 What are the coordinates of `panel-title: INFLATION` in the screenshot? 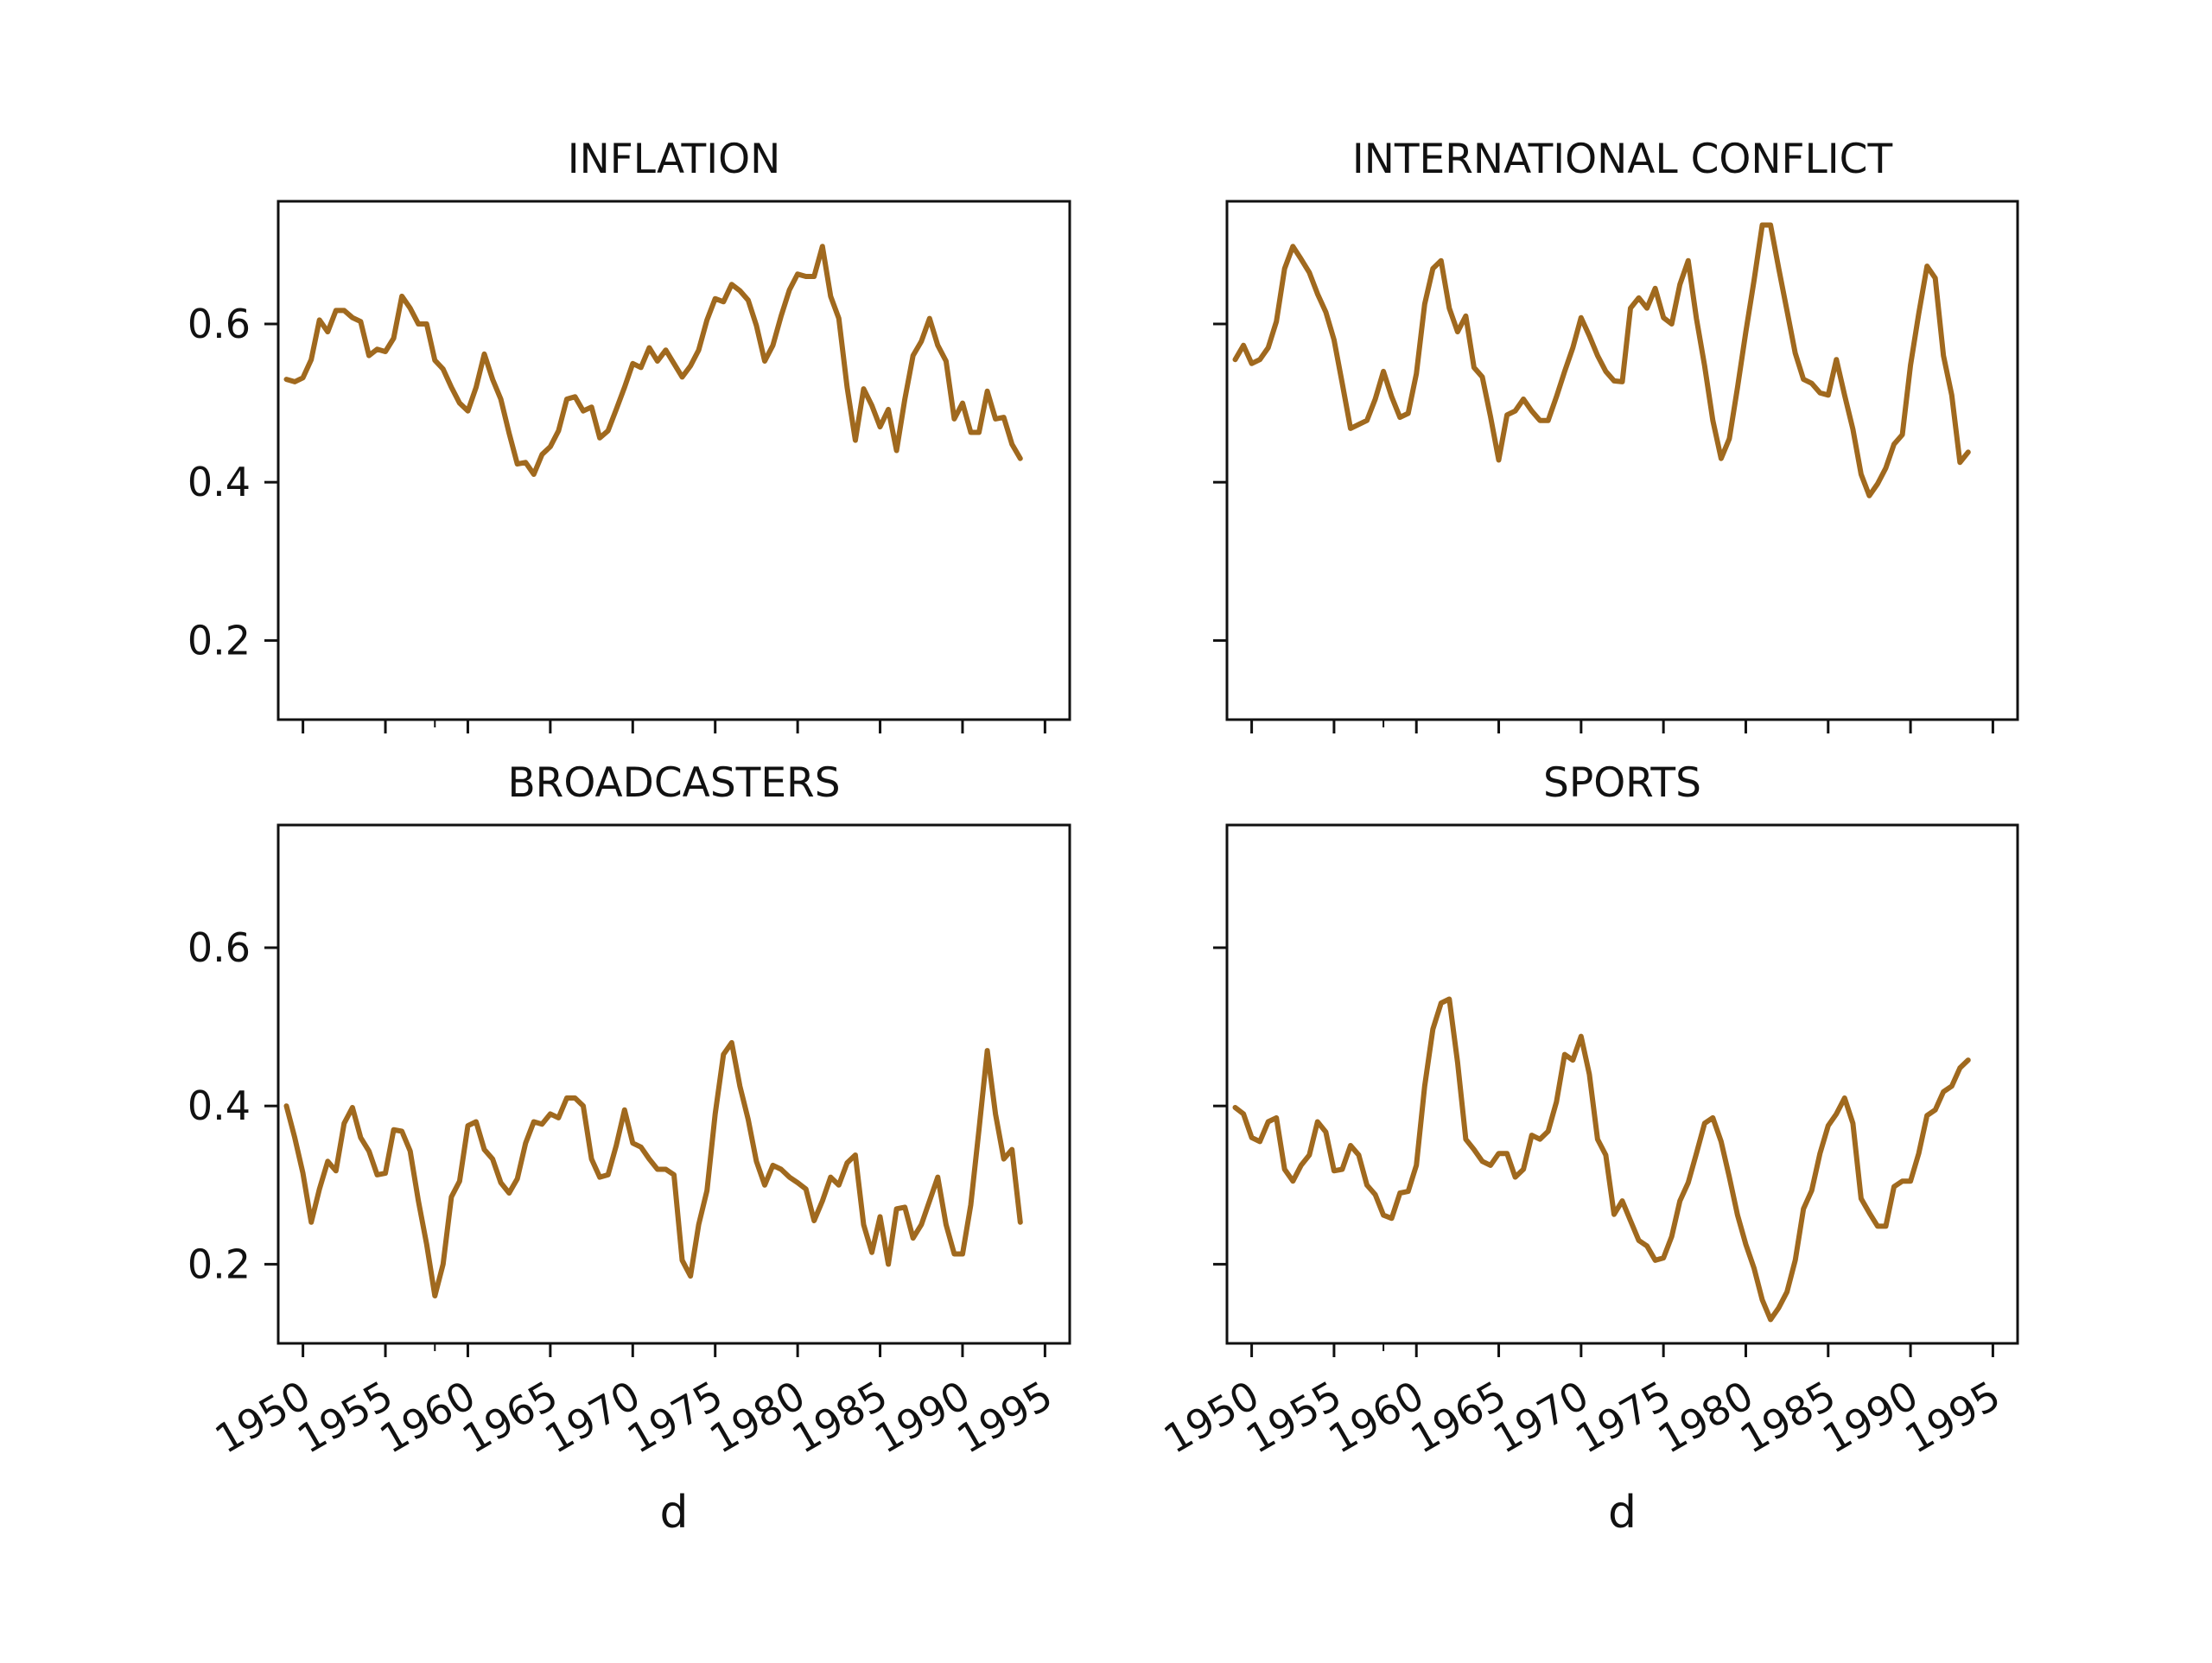 It's located at (674, 160).